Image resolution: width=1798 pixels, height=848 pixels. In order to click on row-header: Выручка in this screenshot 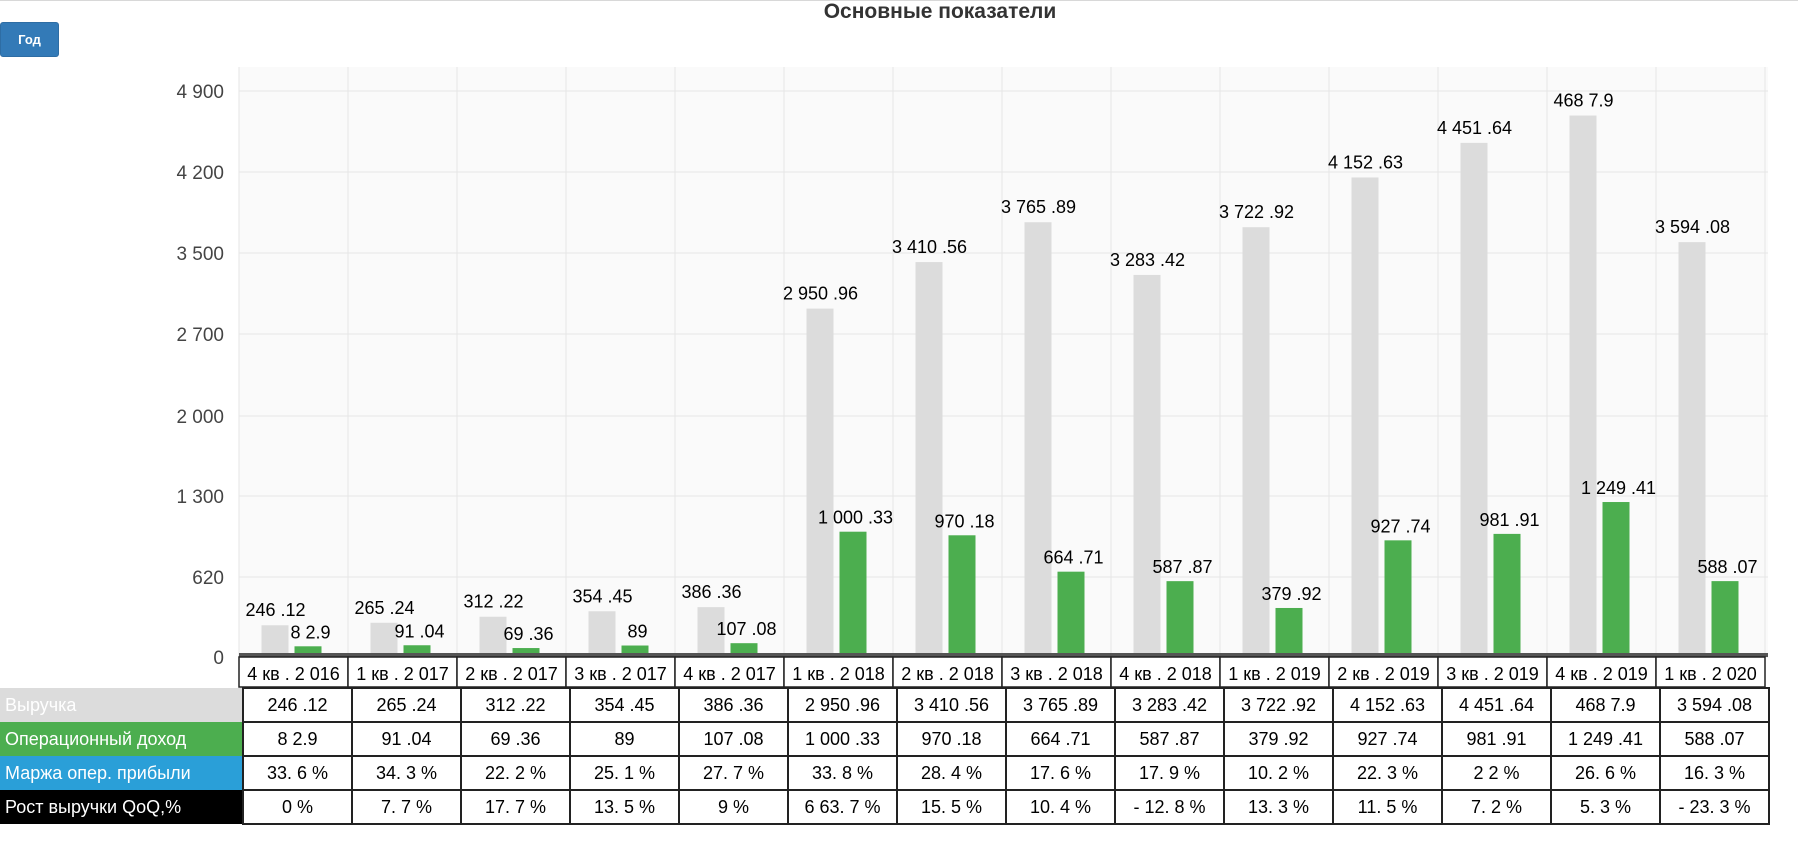, I will do `click(121, 705)`.